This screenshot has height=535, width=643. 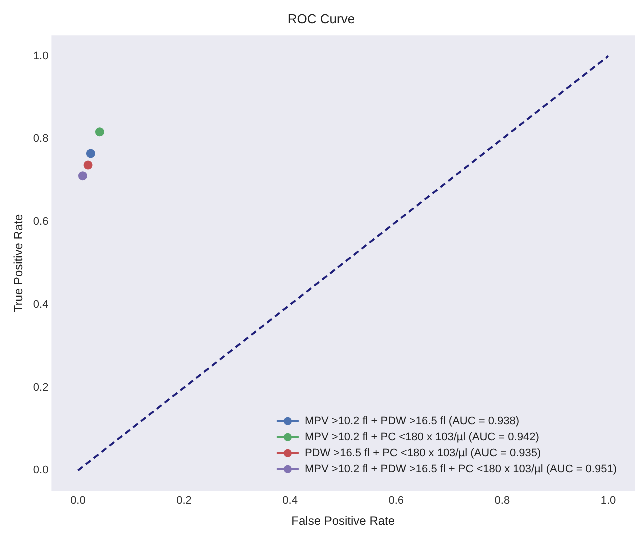 What do you see at coordinates (78, 501) in the screenshot?
I see `x-tick-label: 0.0` at bounding box center [78, 501].